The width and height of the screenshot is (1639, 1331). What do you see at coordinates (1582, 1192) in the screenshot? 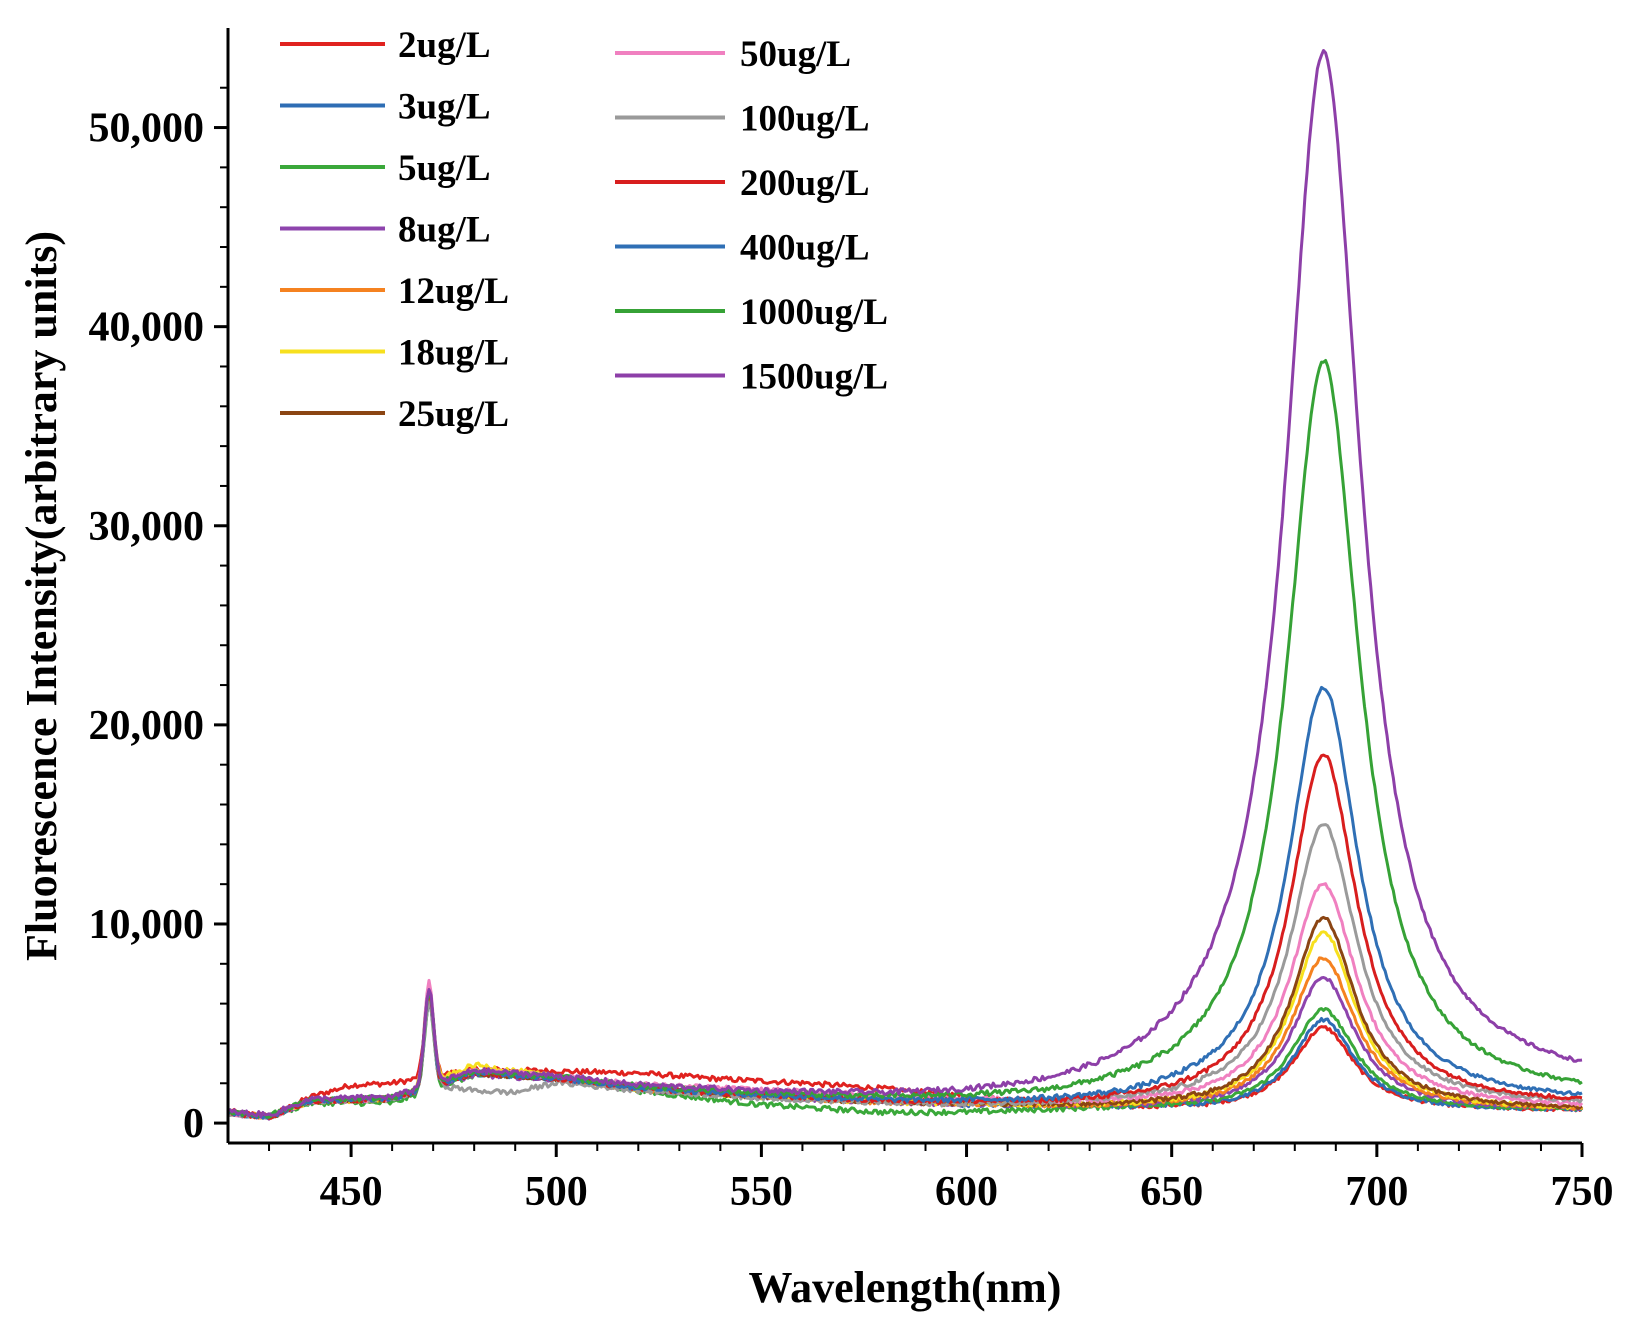
I see `x-tick-label: 750` at bounding box center [1582, 1192].